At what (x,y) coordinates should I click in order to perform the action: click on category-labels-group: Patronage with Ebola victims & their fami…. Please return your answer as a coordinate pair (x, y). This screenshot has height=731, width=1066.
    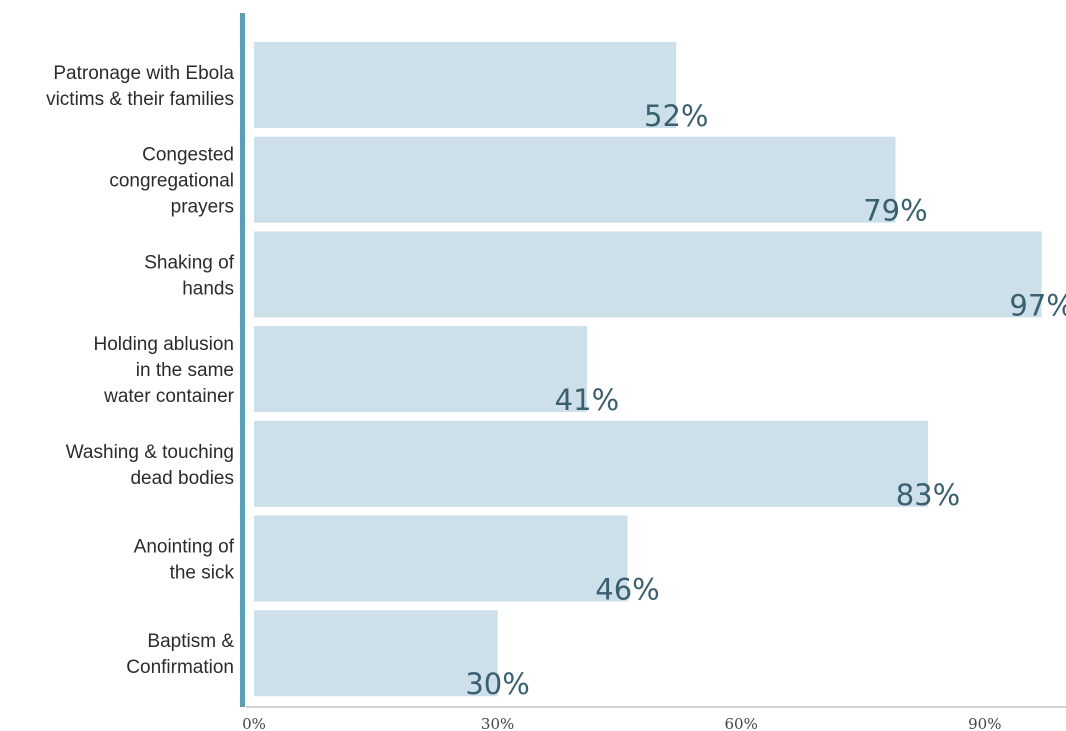
    Looking at the image, I should click on (140, 370).